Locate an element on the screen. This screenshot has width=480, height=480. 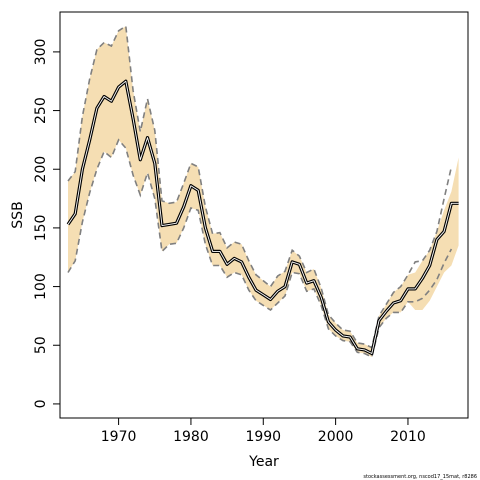
y-tick-label: 50 is located at coordinates (41, 345).